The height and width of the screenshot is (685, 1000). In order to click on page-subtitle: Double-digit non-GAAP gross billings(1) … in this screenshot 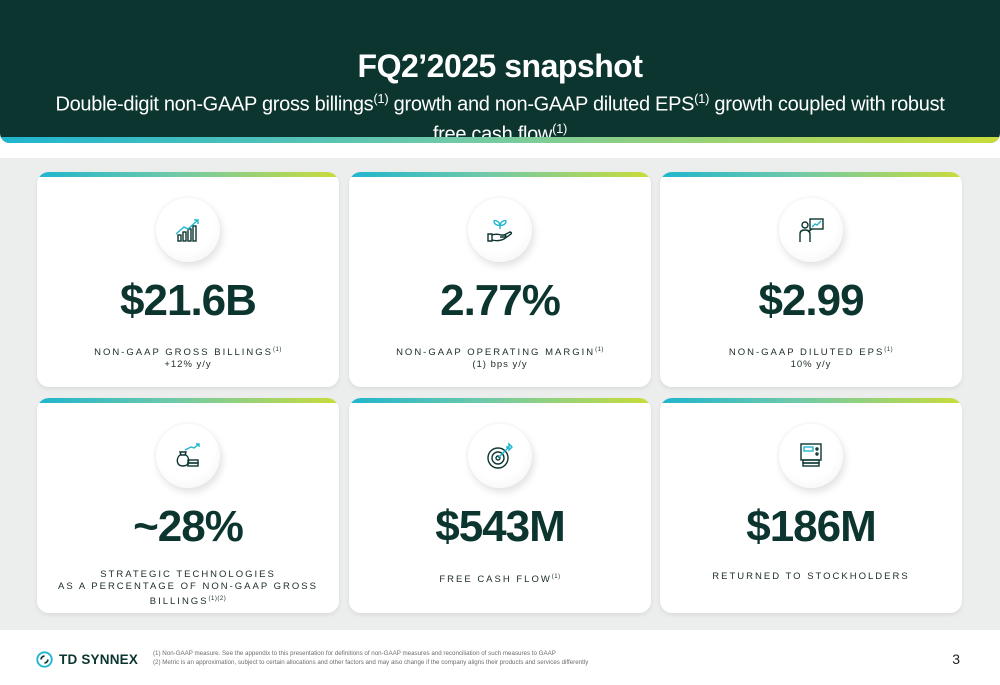, I will do `click(500, 117)`.